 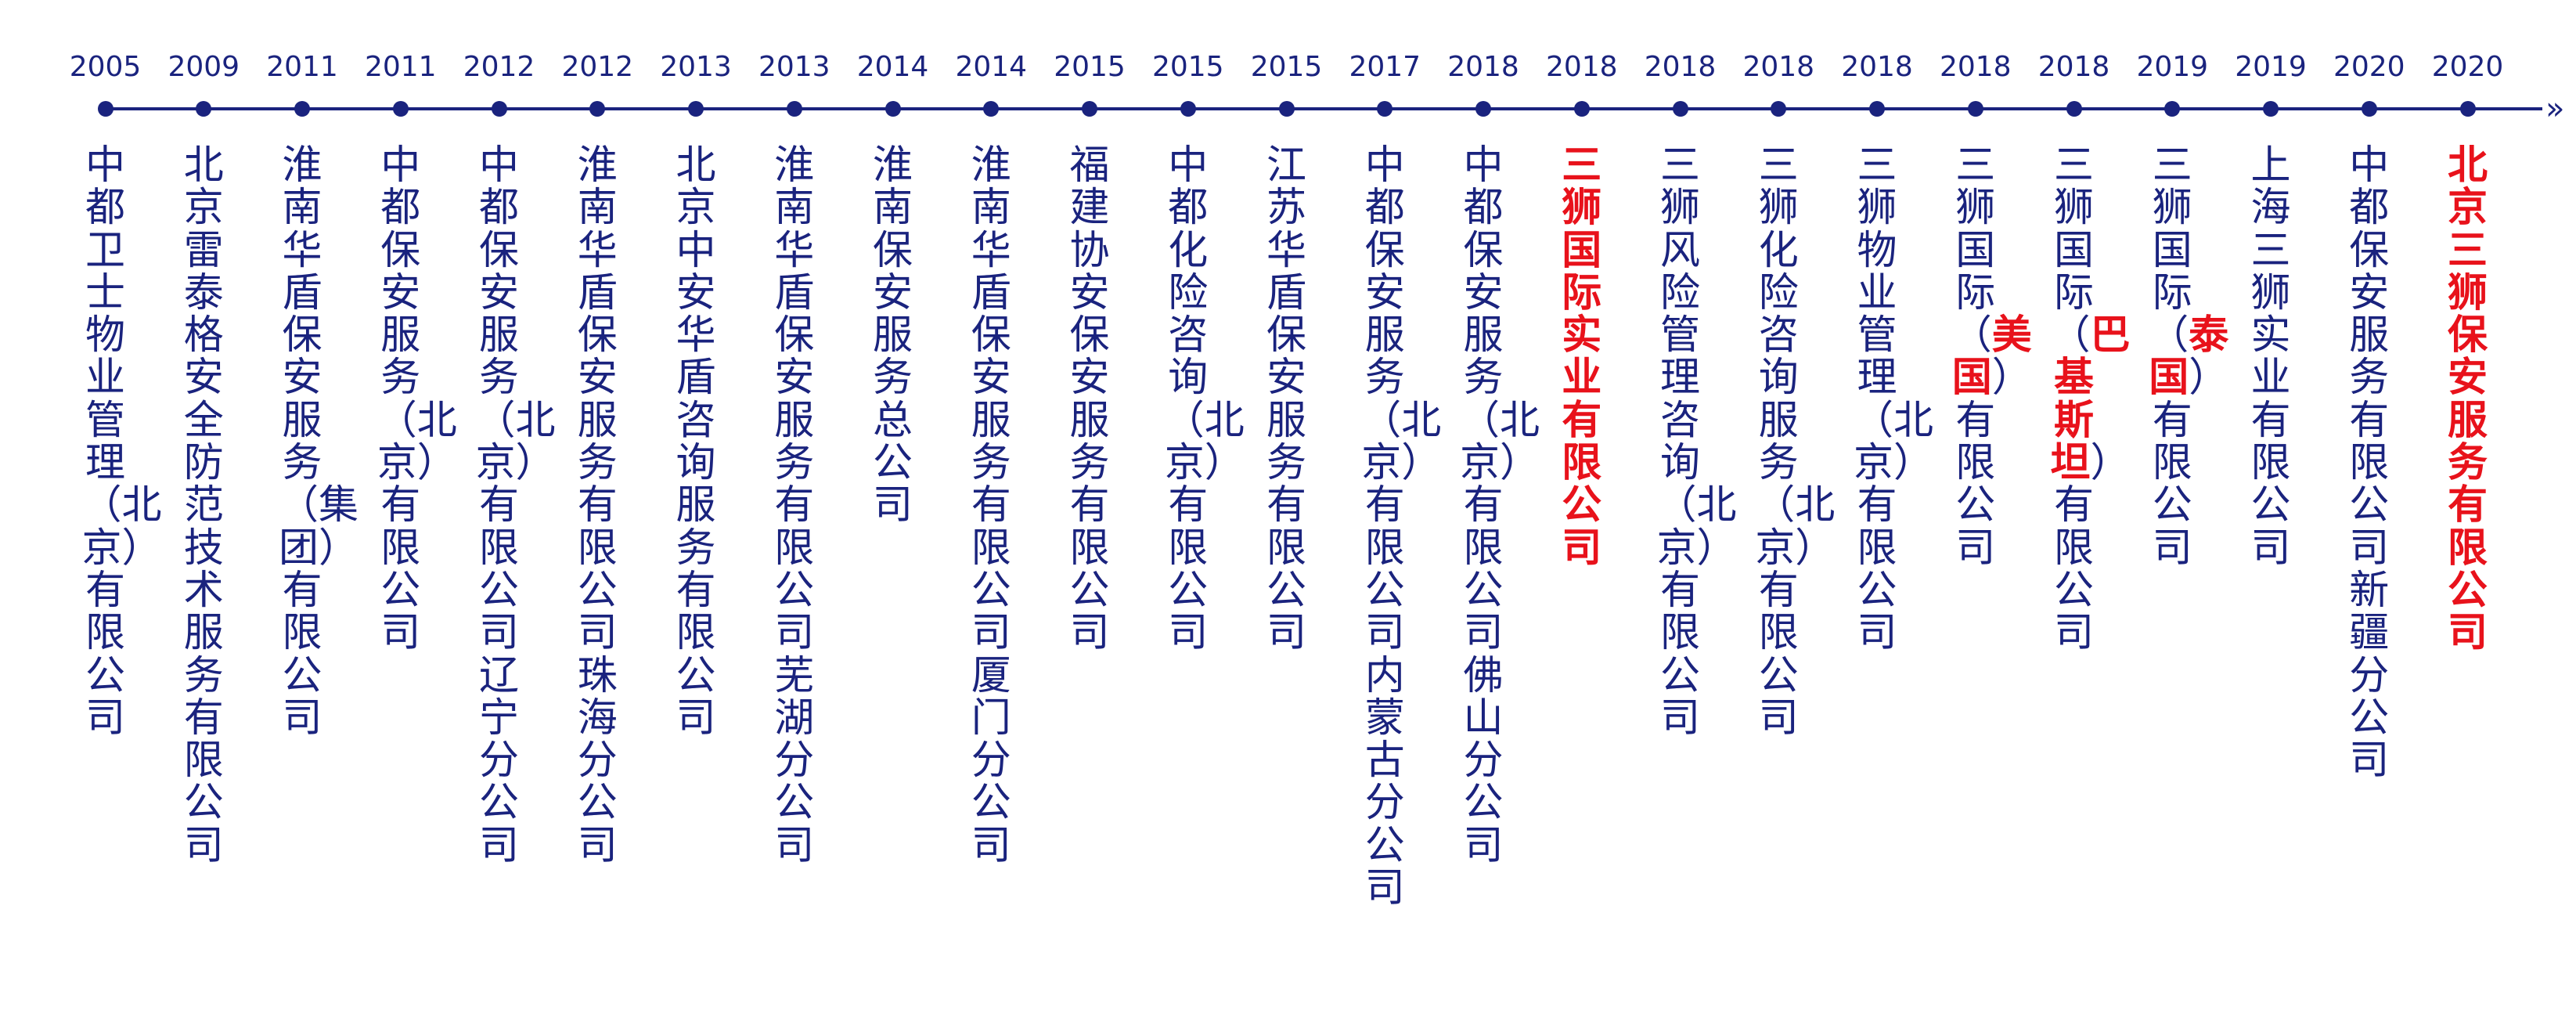 I want to click on event-year: 2017, so click(x=1385, y=67).